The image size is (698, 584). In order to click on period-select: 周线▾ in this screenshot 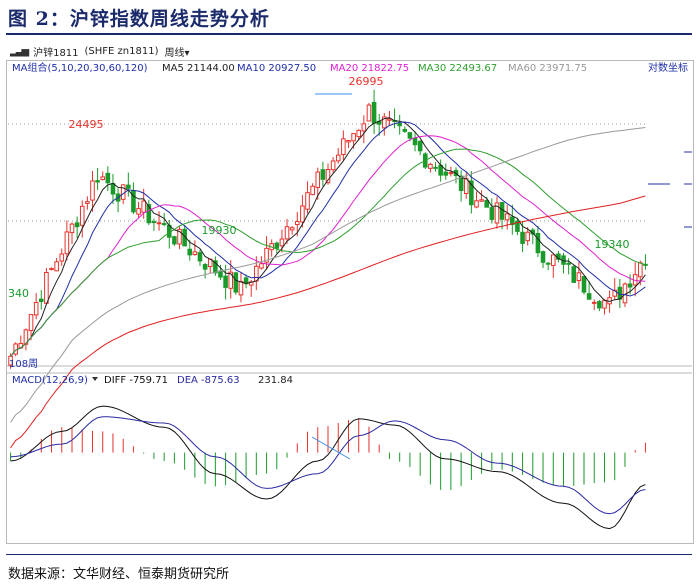, I will do `click(177, 51)`.